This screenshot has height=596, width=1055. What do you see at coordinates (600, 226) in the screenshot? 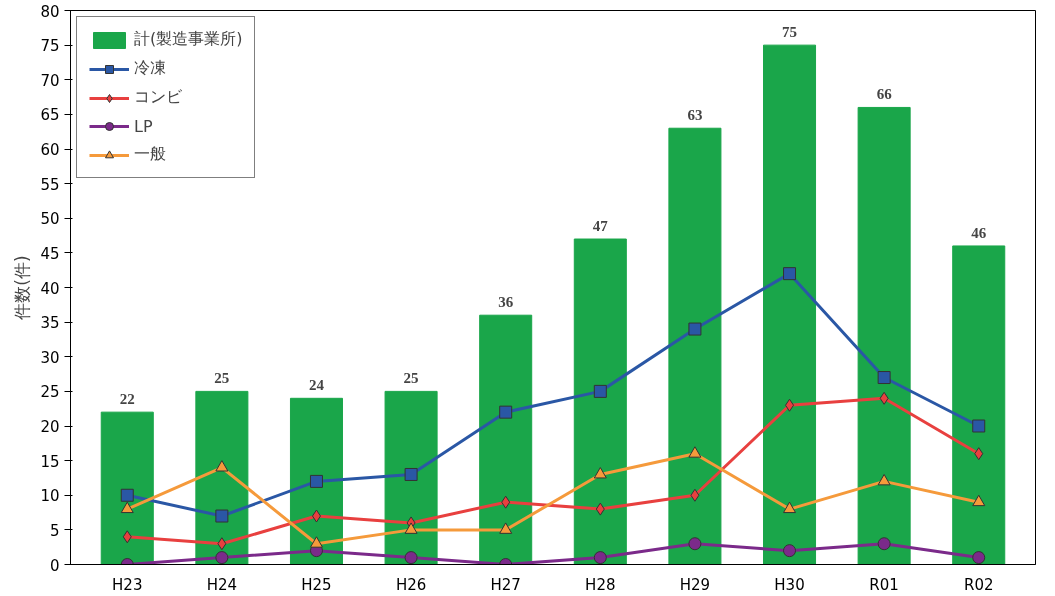
I see `data-label: 47` at bounding box center [600, 226].